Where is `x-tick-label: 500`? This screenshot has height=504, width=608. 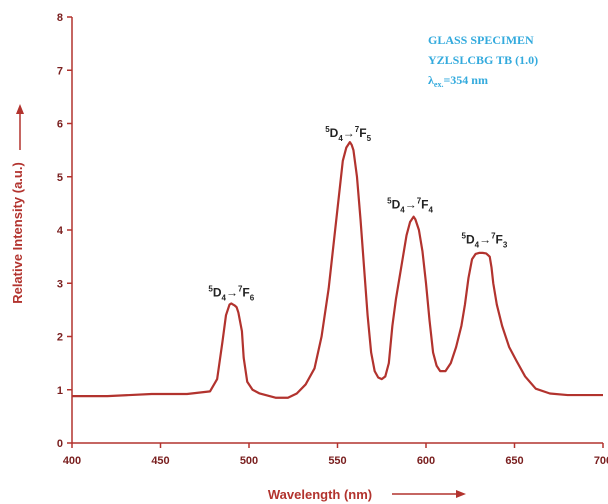
x-tick-label: 500 is located at coordinates (249, 461).